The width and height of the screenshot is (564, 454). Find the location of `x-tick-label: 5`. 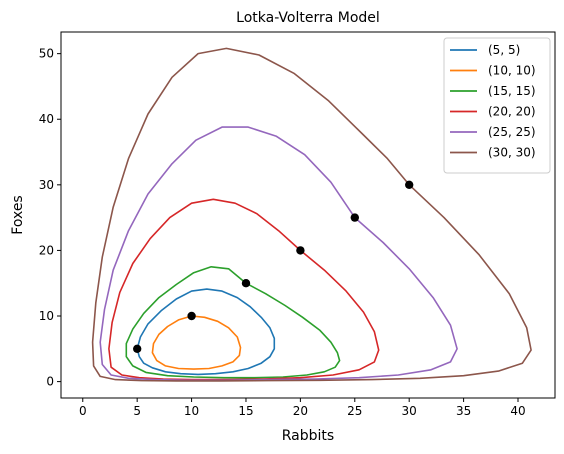

x-tick-label: 5 is located at coordinates (137, 411).